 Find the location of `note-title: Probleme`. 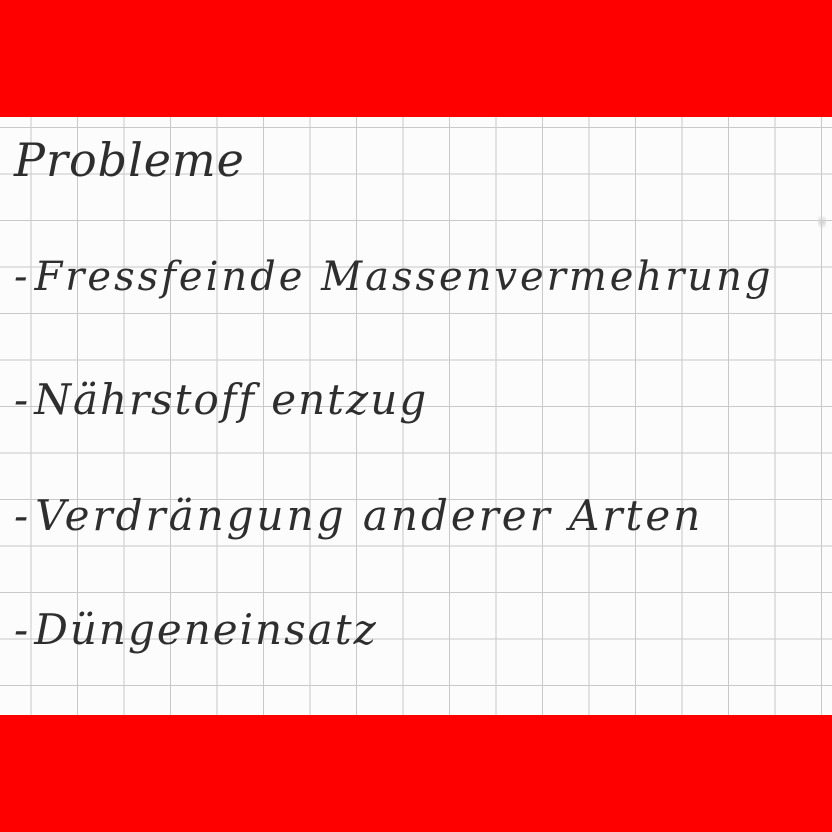

note-title: Probleme is located at coordinates (129, 160).